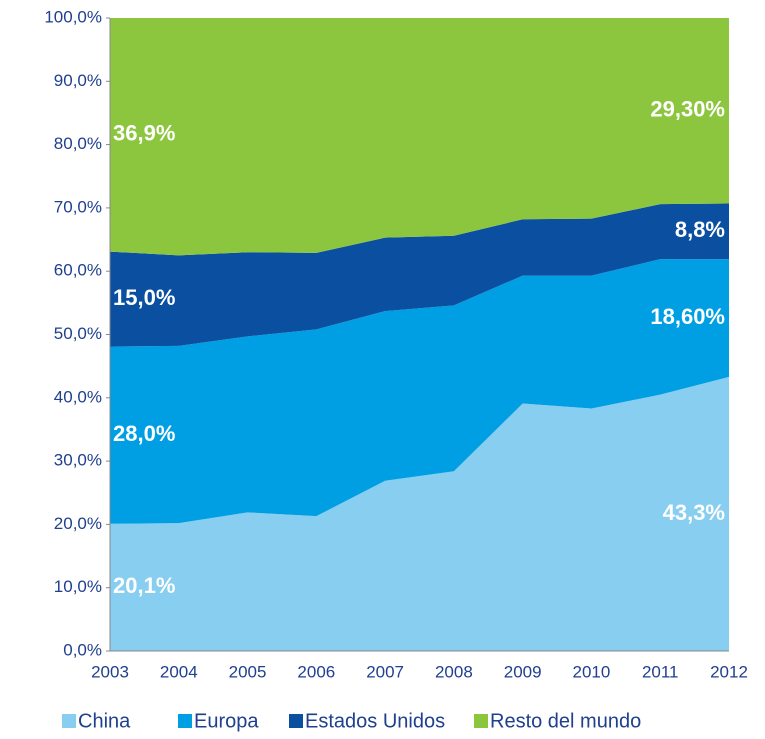  I want to click on y-tick-label: 100,0%, so click(73, 16).